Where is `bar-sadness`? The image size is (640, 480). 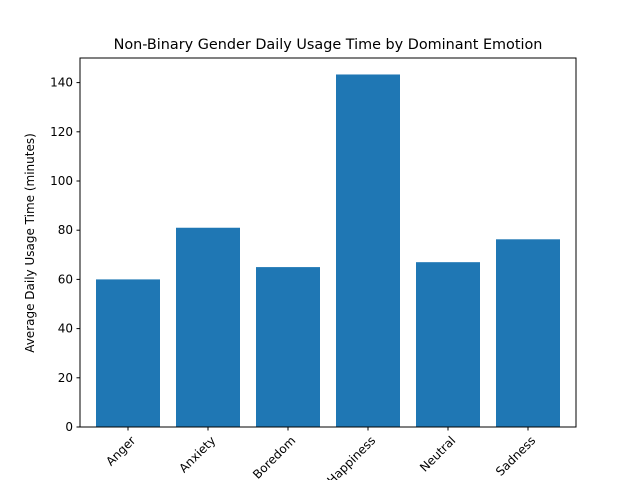
bar-sadness is located at coordinates (528, 333).